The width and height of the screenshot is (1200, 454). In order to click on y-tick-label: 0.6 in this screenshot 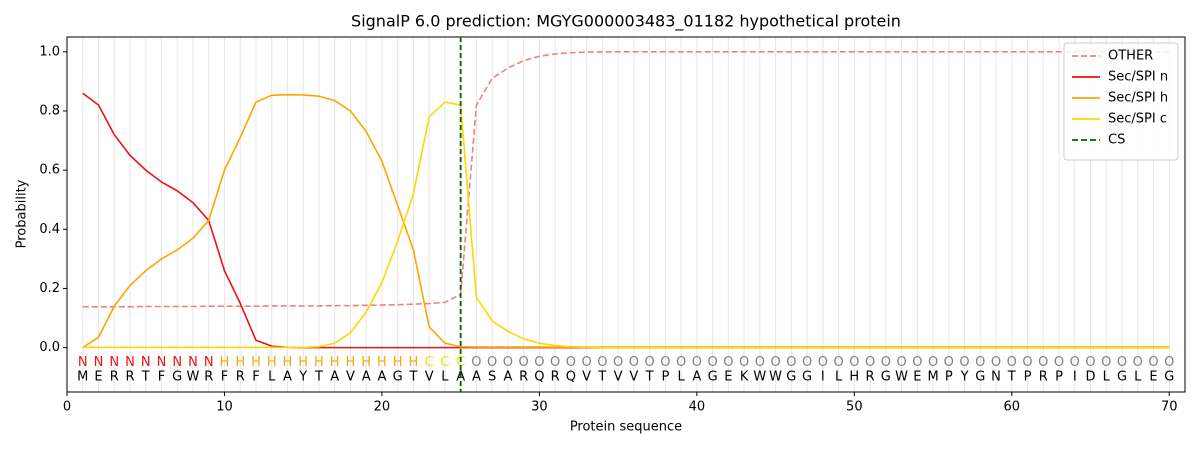, I will do `click(49, 170)`.